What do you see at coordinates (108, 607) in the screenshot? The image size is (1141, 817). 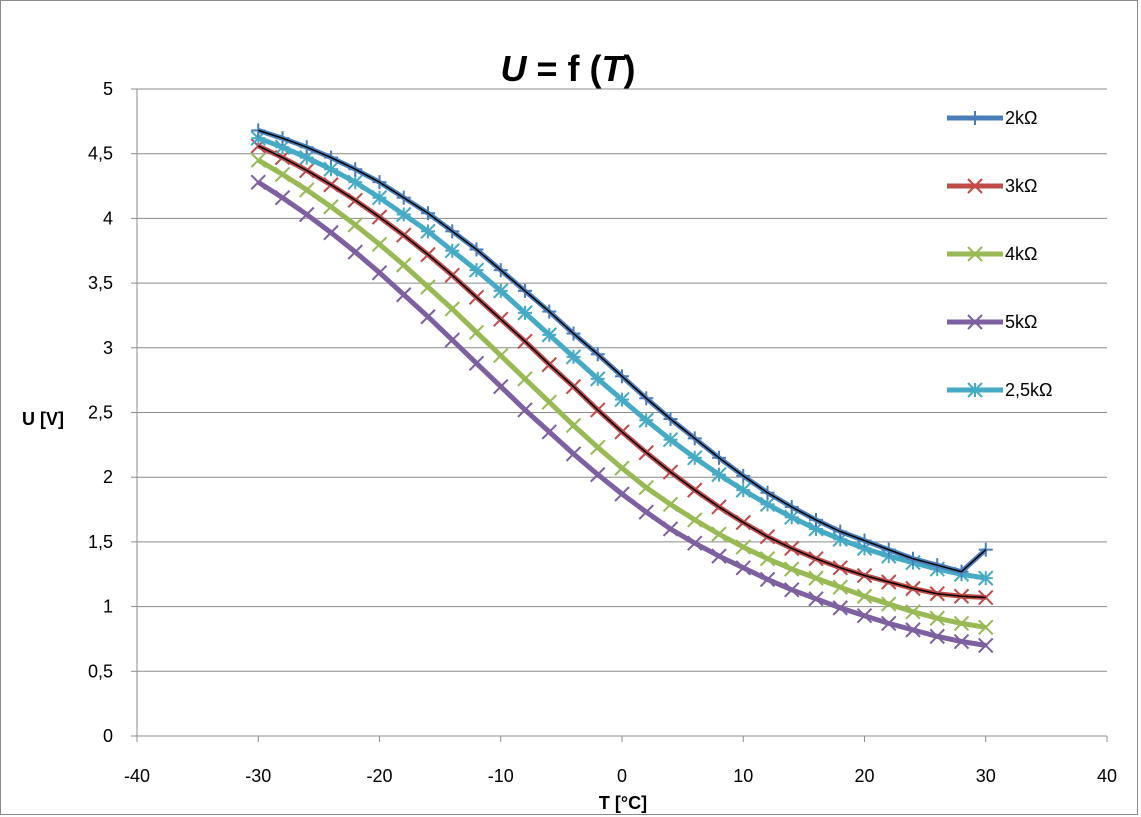 I see `y-tick-label: 1` at bounding box center [108, 607].